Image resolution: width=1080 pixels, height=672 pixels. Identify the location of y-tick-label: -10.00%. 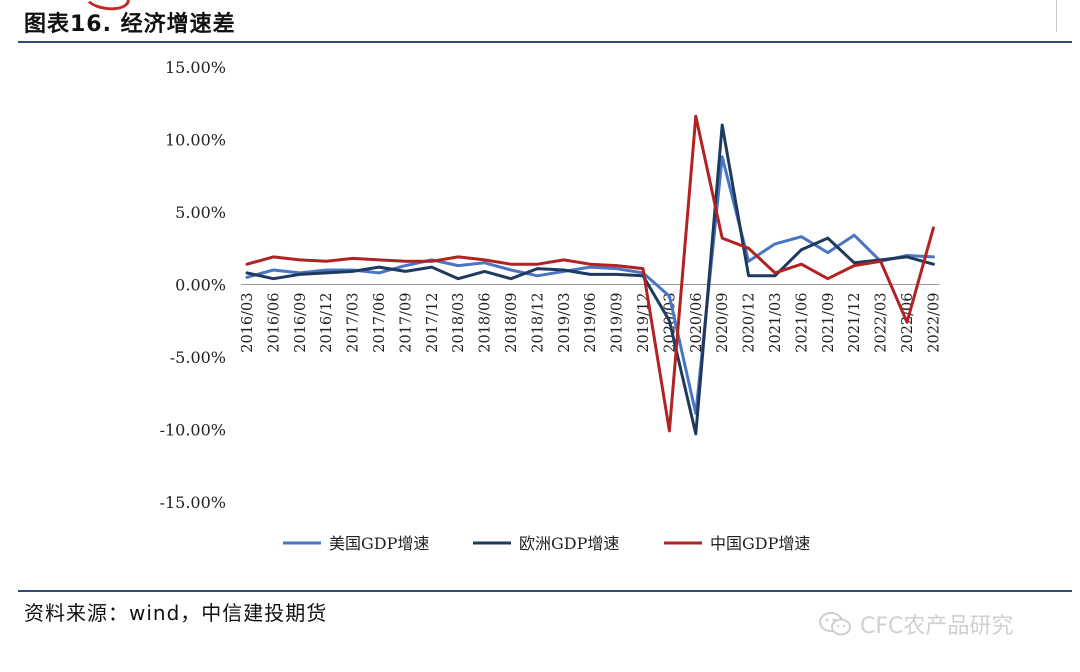
(193, 430).